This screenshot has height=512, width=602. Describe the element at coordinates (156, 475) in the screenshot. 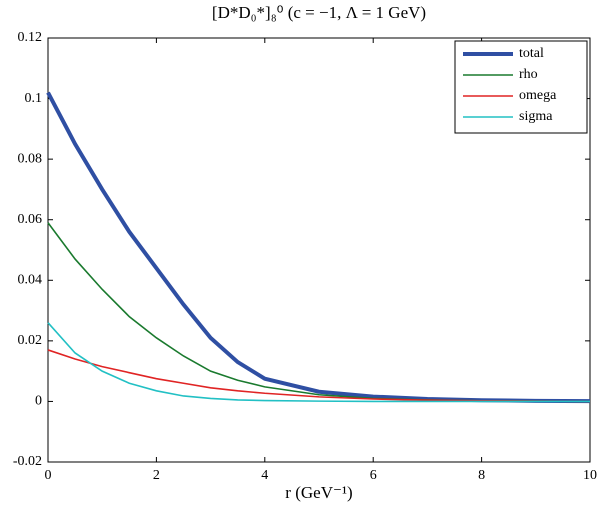

I see `x-tick-label: 2` at that location.